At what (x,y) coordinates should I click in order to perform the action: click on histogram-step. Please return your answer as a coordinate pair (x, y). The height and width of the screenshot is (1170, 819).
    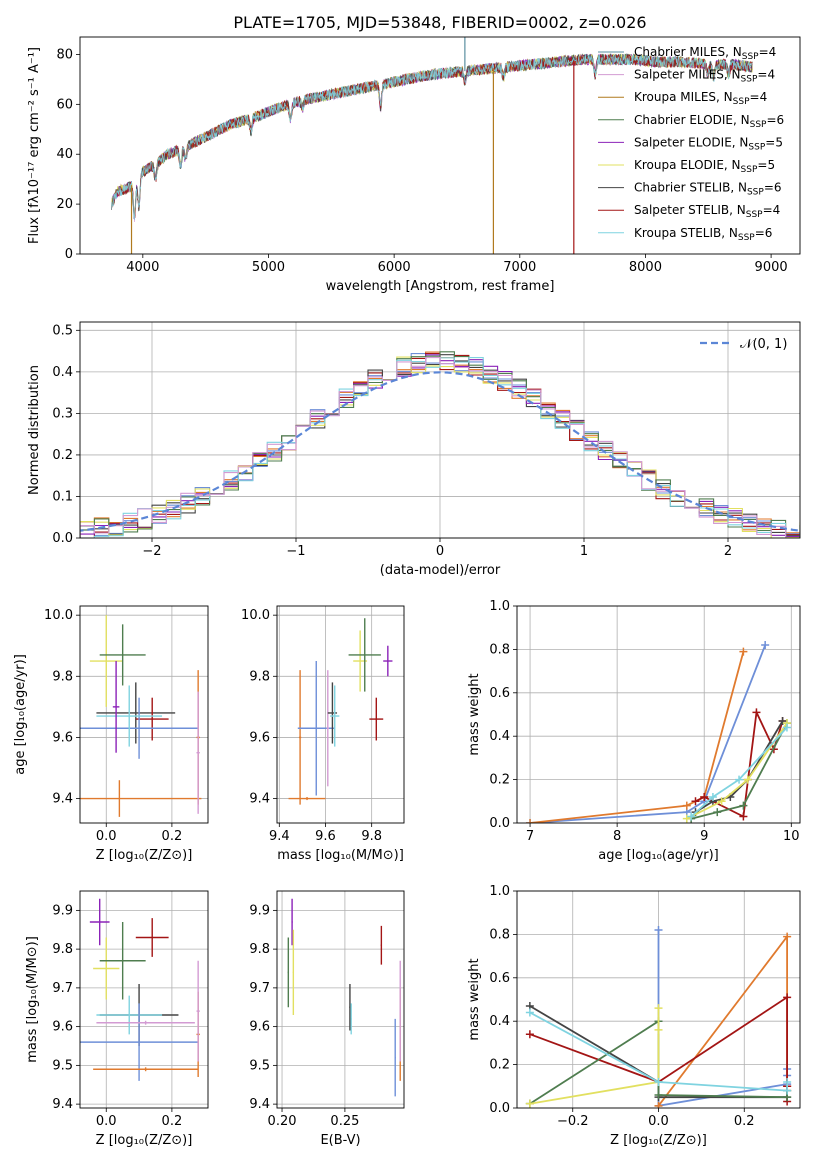
    Looking at the image, I should click on (440, 447).